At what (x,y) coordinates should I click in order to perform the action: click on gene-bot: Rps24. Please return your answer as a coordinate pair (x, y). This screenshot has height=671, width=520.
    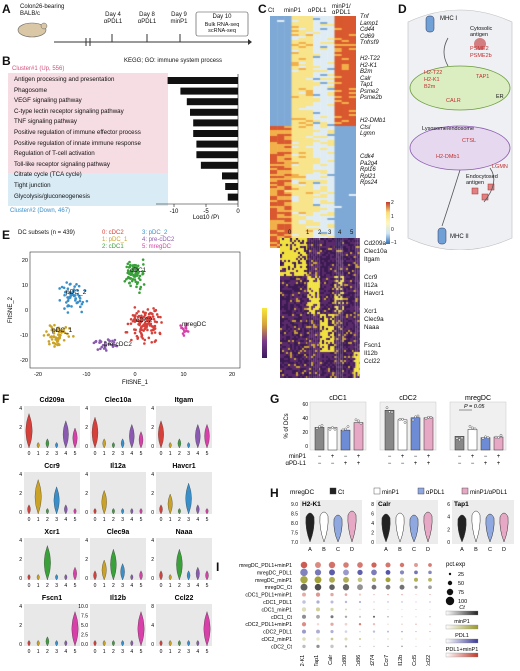
    Looking at the image, I should click on (369, 183).